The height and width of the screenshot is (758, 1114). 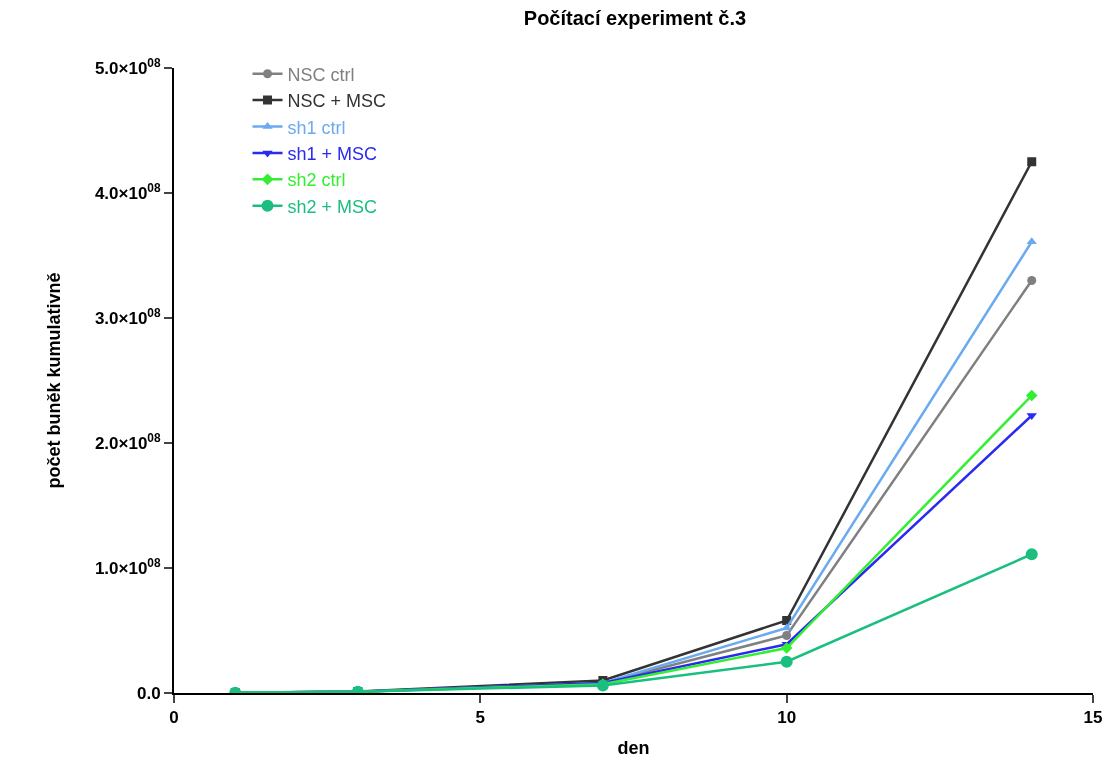 What do you see at coordinates (787, 718) in the screenshot?
I see `x-tick-label: 10` at bounding box center [787, 718].